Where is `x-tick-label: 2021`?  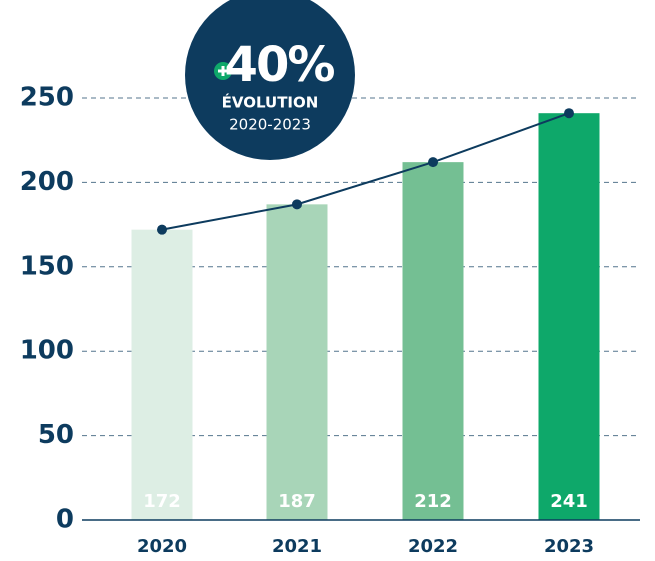 x-tick-label: 2021 is located at coordinates (297, 546).